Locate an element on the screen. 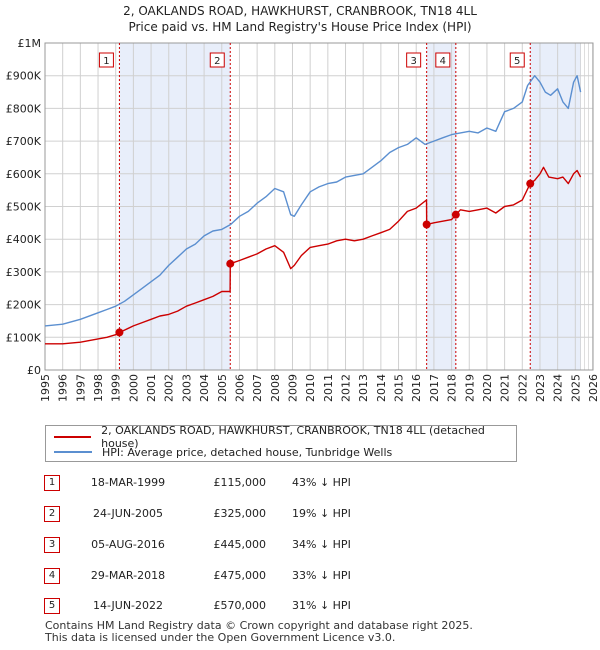  x-tick-label: 2020 is located at coordinates (487, 388).